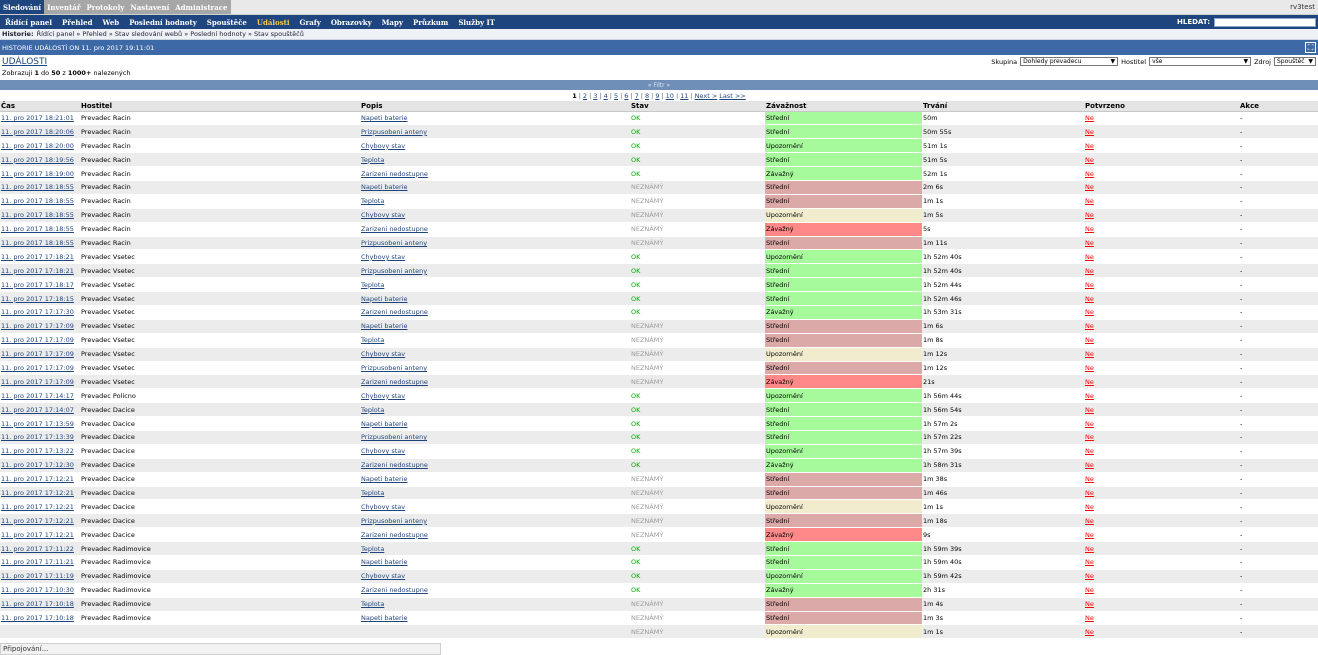 The height and width of the screenshot is (655, 1318). What do you see at coordinates (657, 95) in the screenshot?
I see `page-link: 9` at bounding box center [657, 95].